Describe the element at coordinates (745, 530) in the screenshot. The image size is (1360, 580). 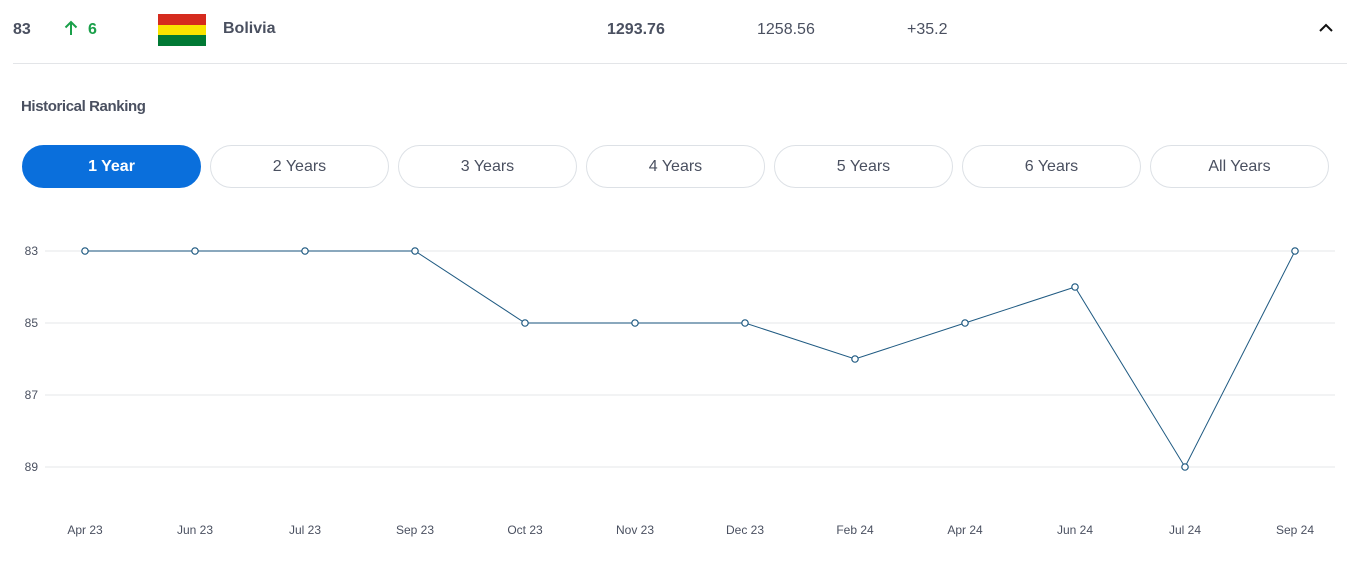
I see `x-tick-label: Dec 23` at that location.